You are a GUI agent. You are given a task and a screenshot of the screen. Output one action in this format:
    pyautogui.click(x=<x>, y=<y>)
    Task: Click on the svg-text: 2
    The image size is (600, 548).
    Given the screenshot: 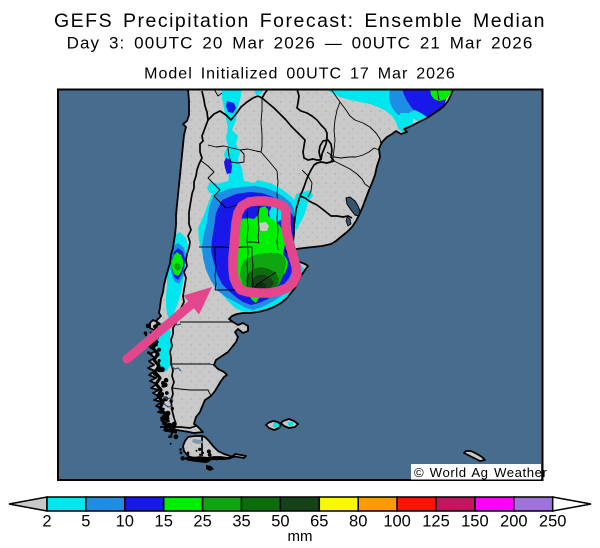 What is the action you would take?
    pyautogui.click(x=46, y=522)
    